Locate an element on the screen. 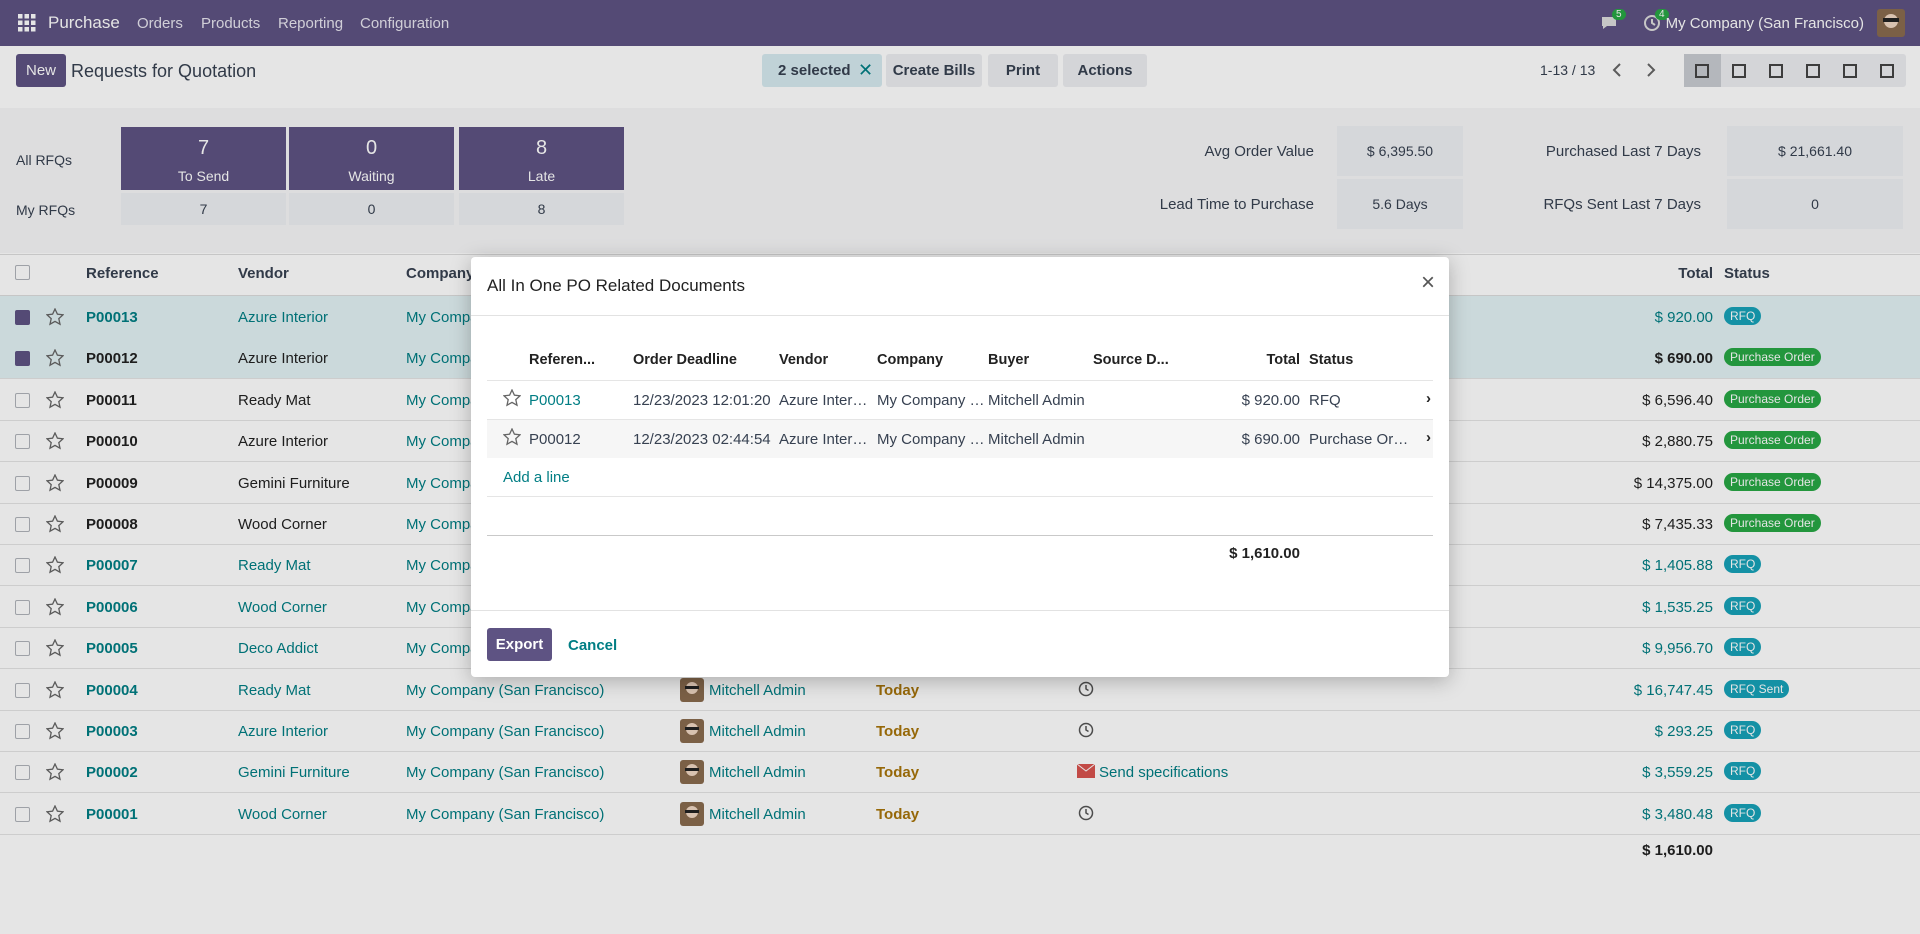 This screenshot has height=934, width=1920. messages-icon is located at coordinates (1609, 25).